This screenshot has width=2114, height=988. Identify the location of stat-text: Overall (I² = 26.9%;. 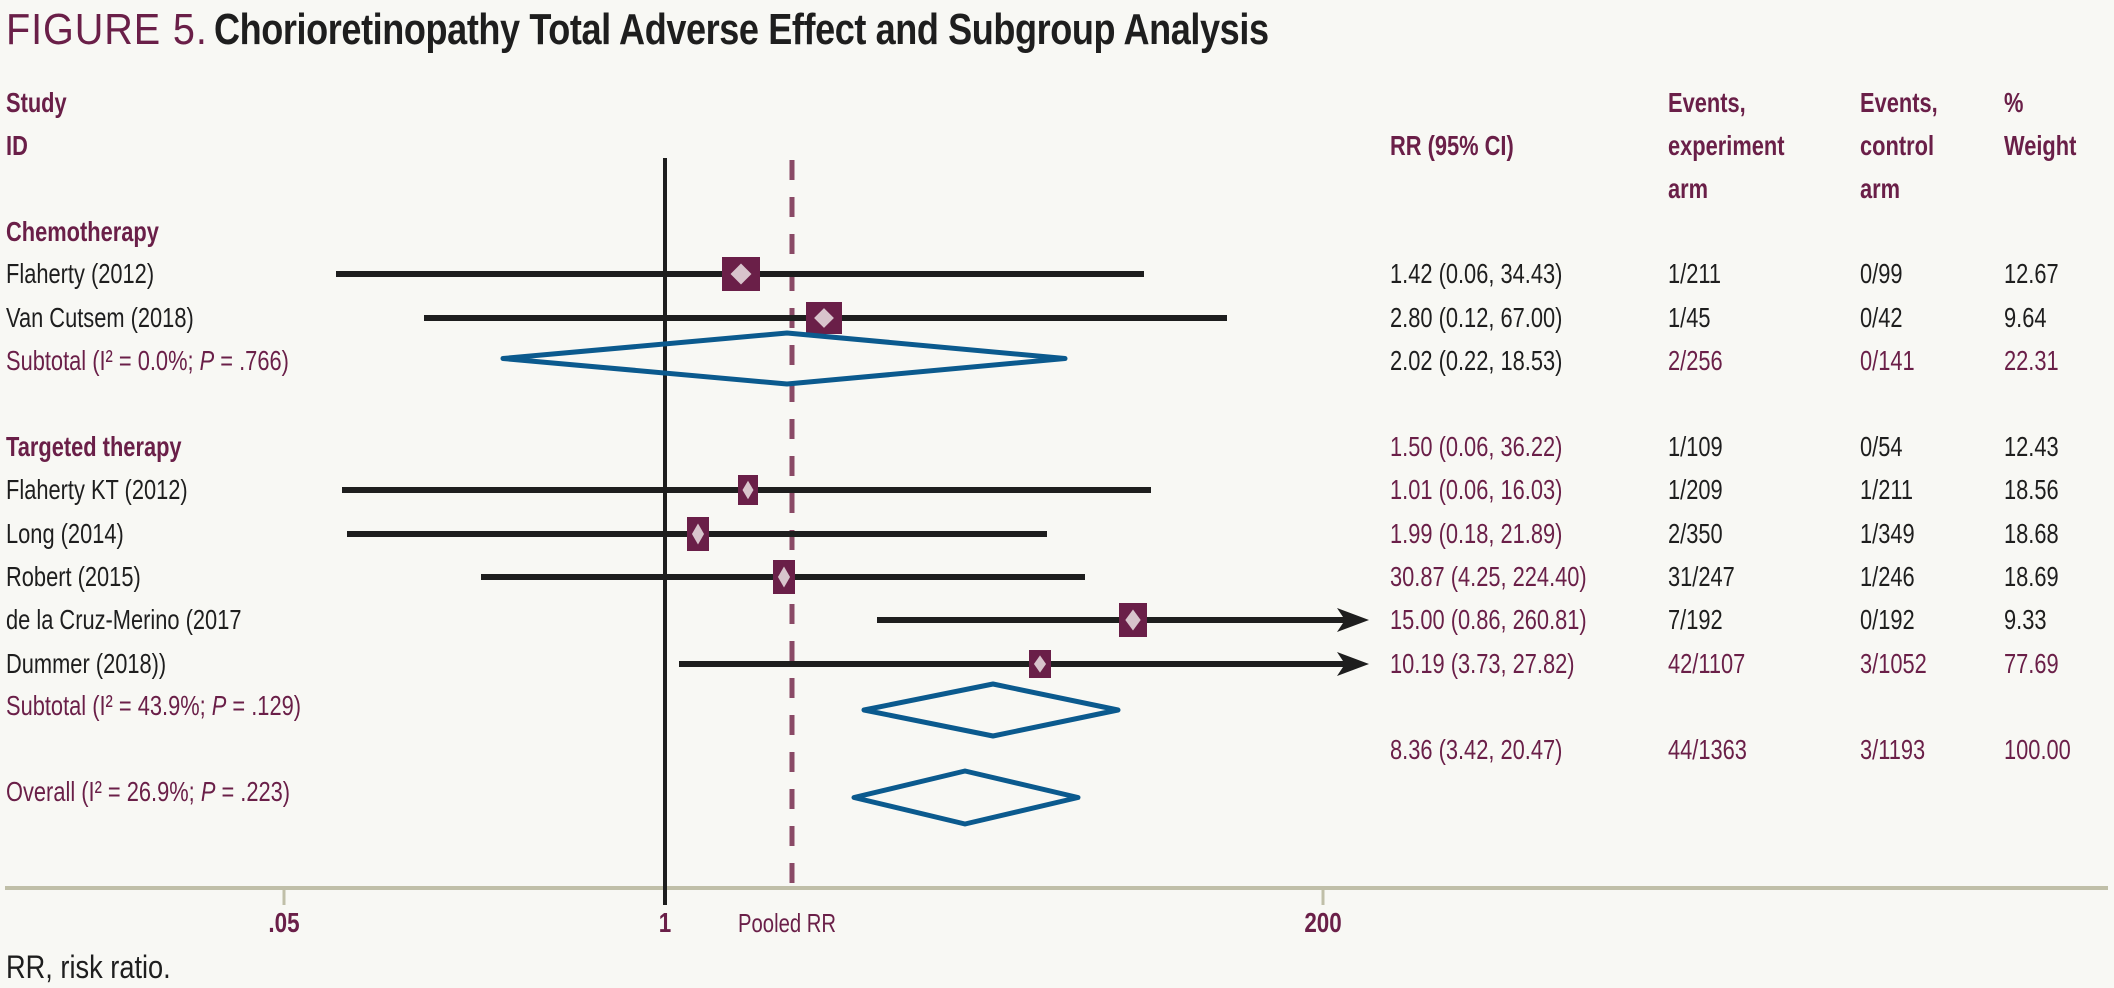
(103, 791).